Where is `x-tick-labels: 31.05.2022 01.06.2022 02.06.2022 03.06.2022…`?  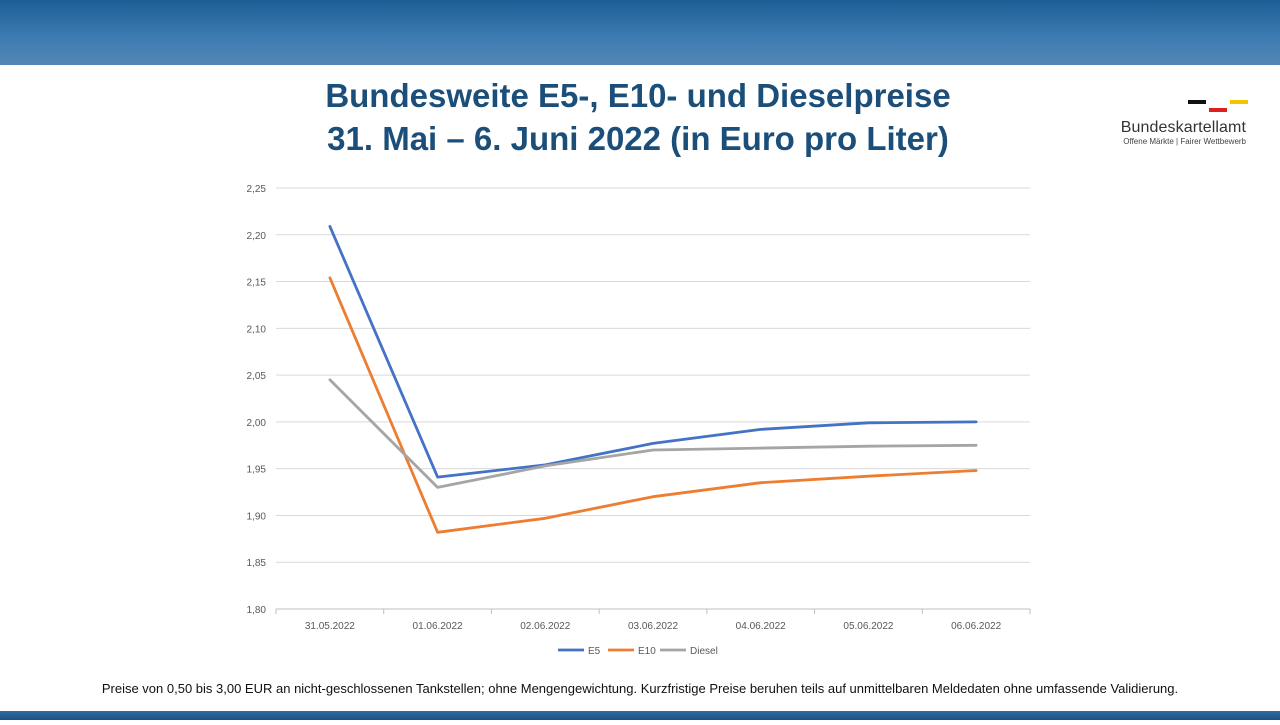 x-tick-labels: 31.05.2022 01.06.2022 02.06.2022 03.06.2022… is located at coordinates (653, 626).